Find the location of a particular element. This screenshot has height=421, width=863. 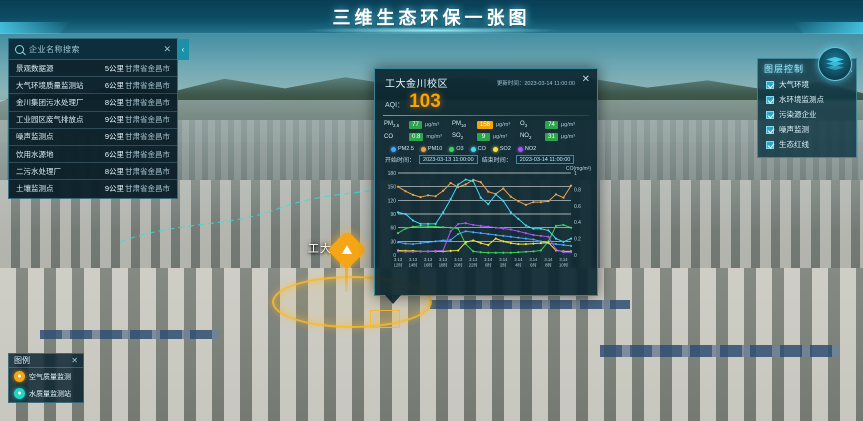

layer-item-0: 大气环境 is located at coordinates (807, 84).